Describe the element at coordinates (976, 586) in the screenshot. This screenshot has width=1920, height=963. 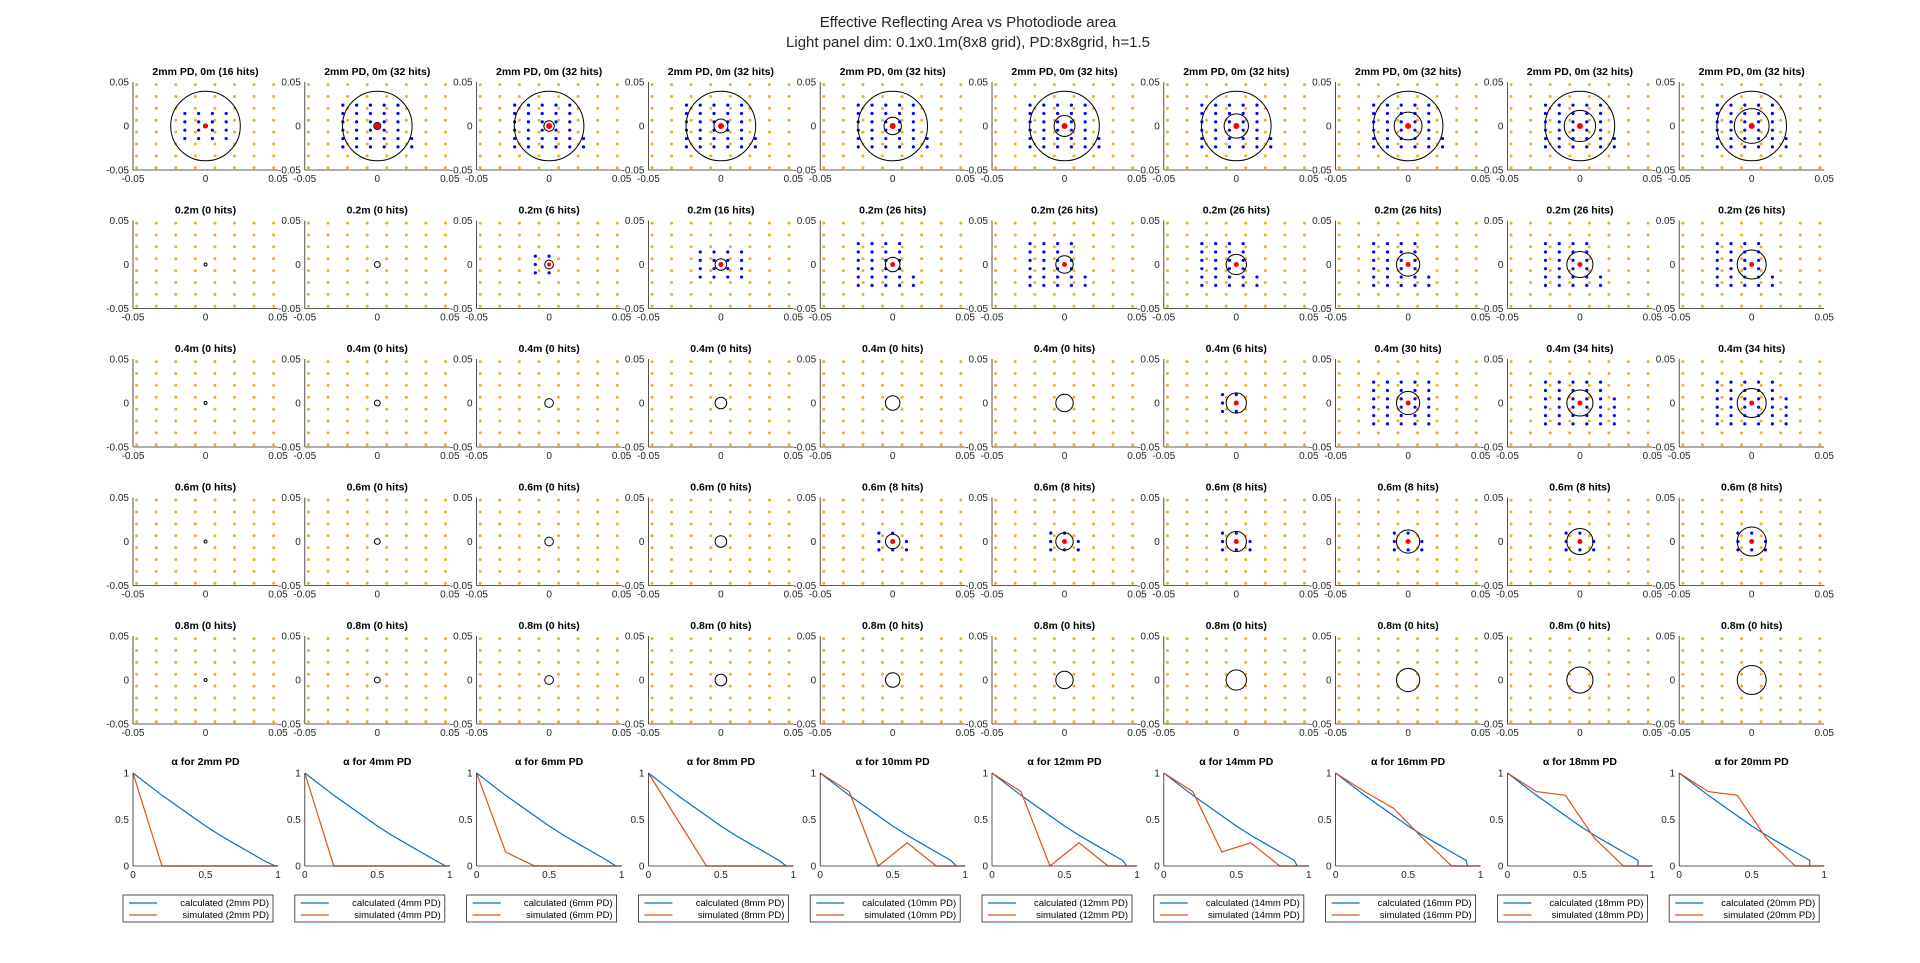
I see `y-tick-label: -0.05` at that location.